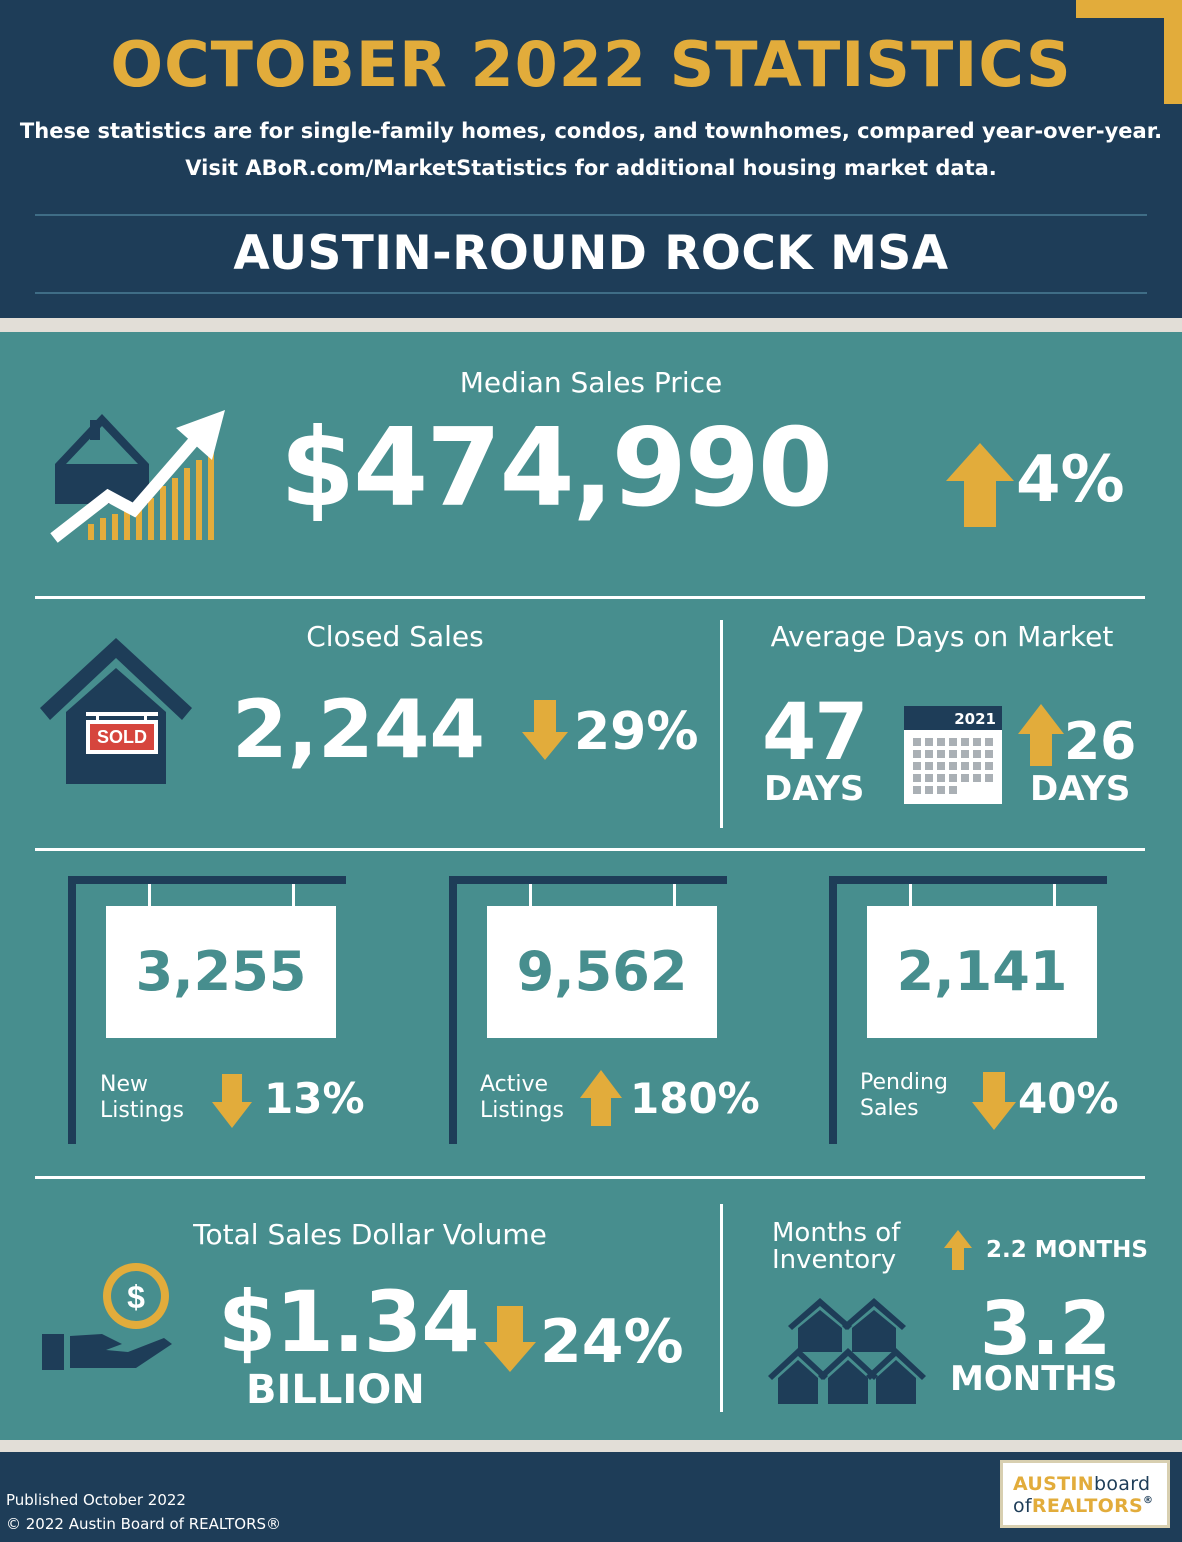 The width and height of the screenshot is (1182, 1542). Describe the element at coordinates (982, 972) in the screenshot. I see `pending-sales-value: 2,141` at that location.